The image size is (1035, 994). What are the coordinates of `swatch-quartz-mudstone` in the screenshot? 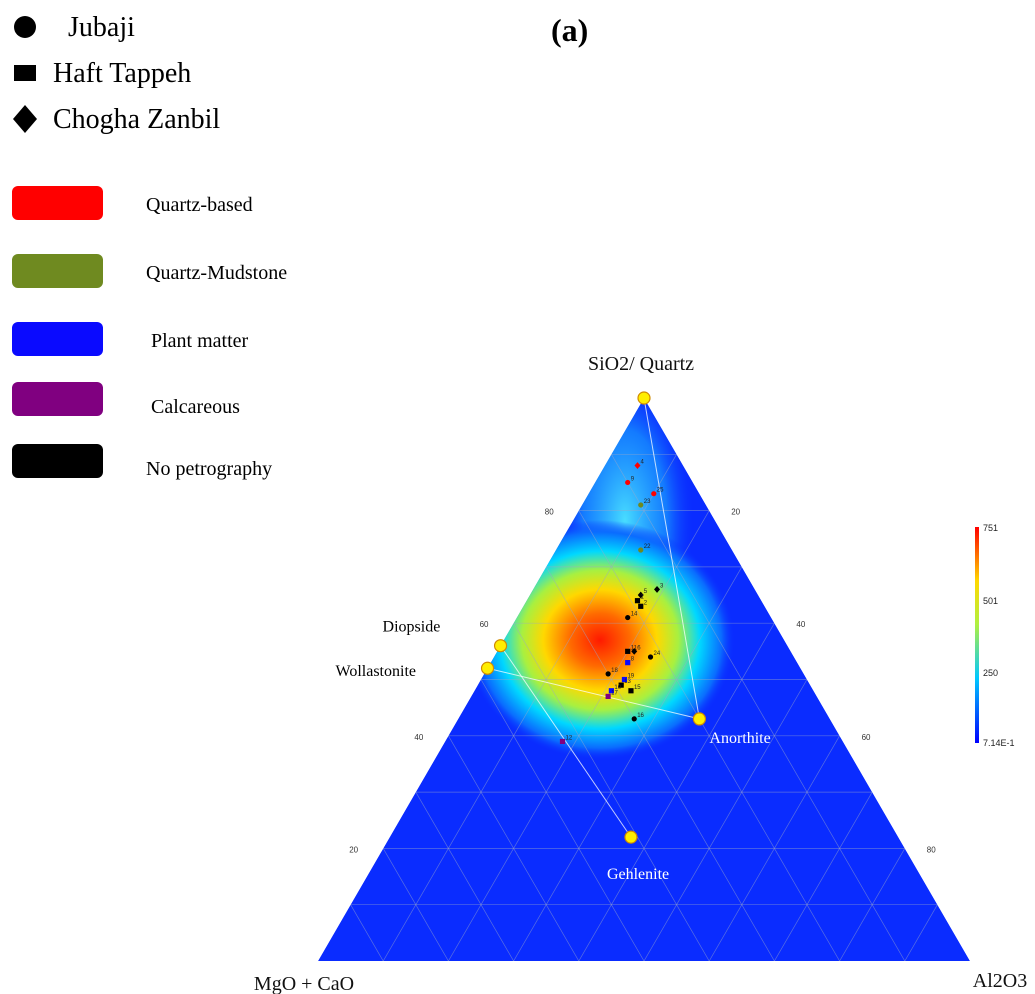 It's located at (57, 271).